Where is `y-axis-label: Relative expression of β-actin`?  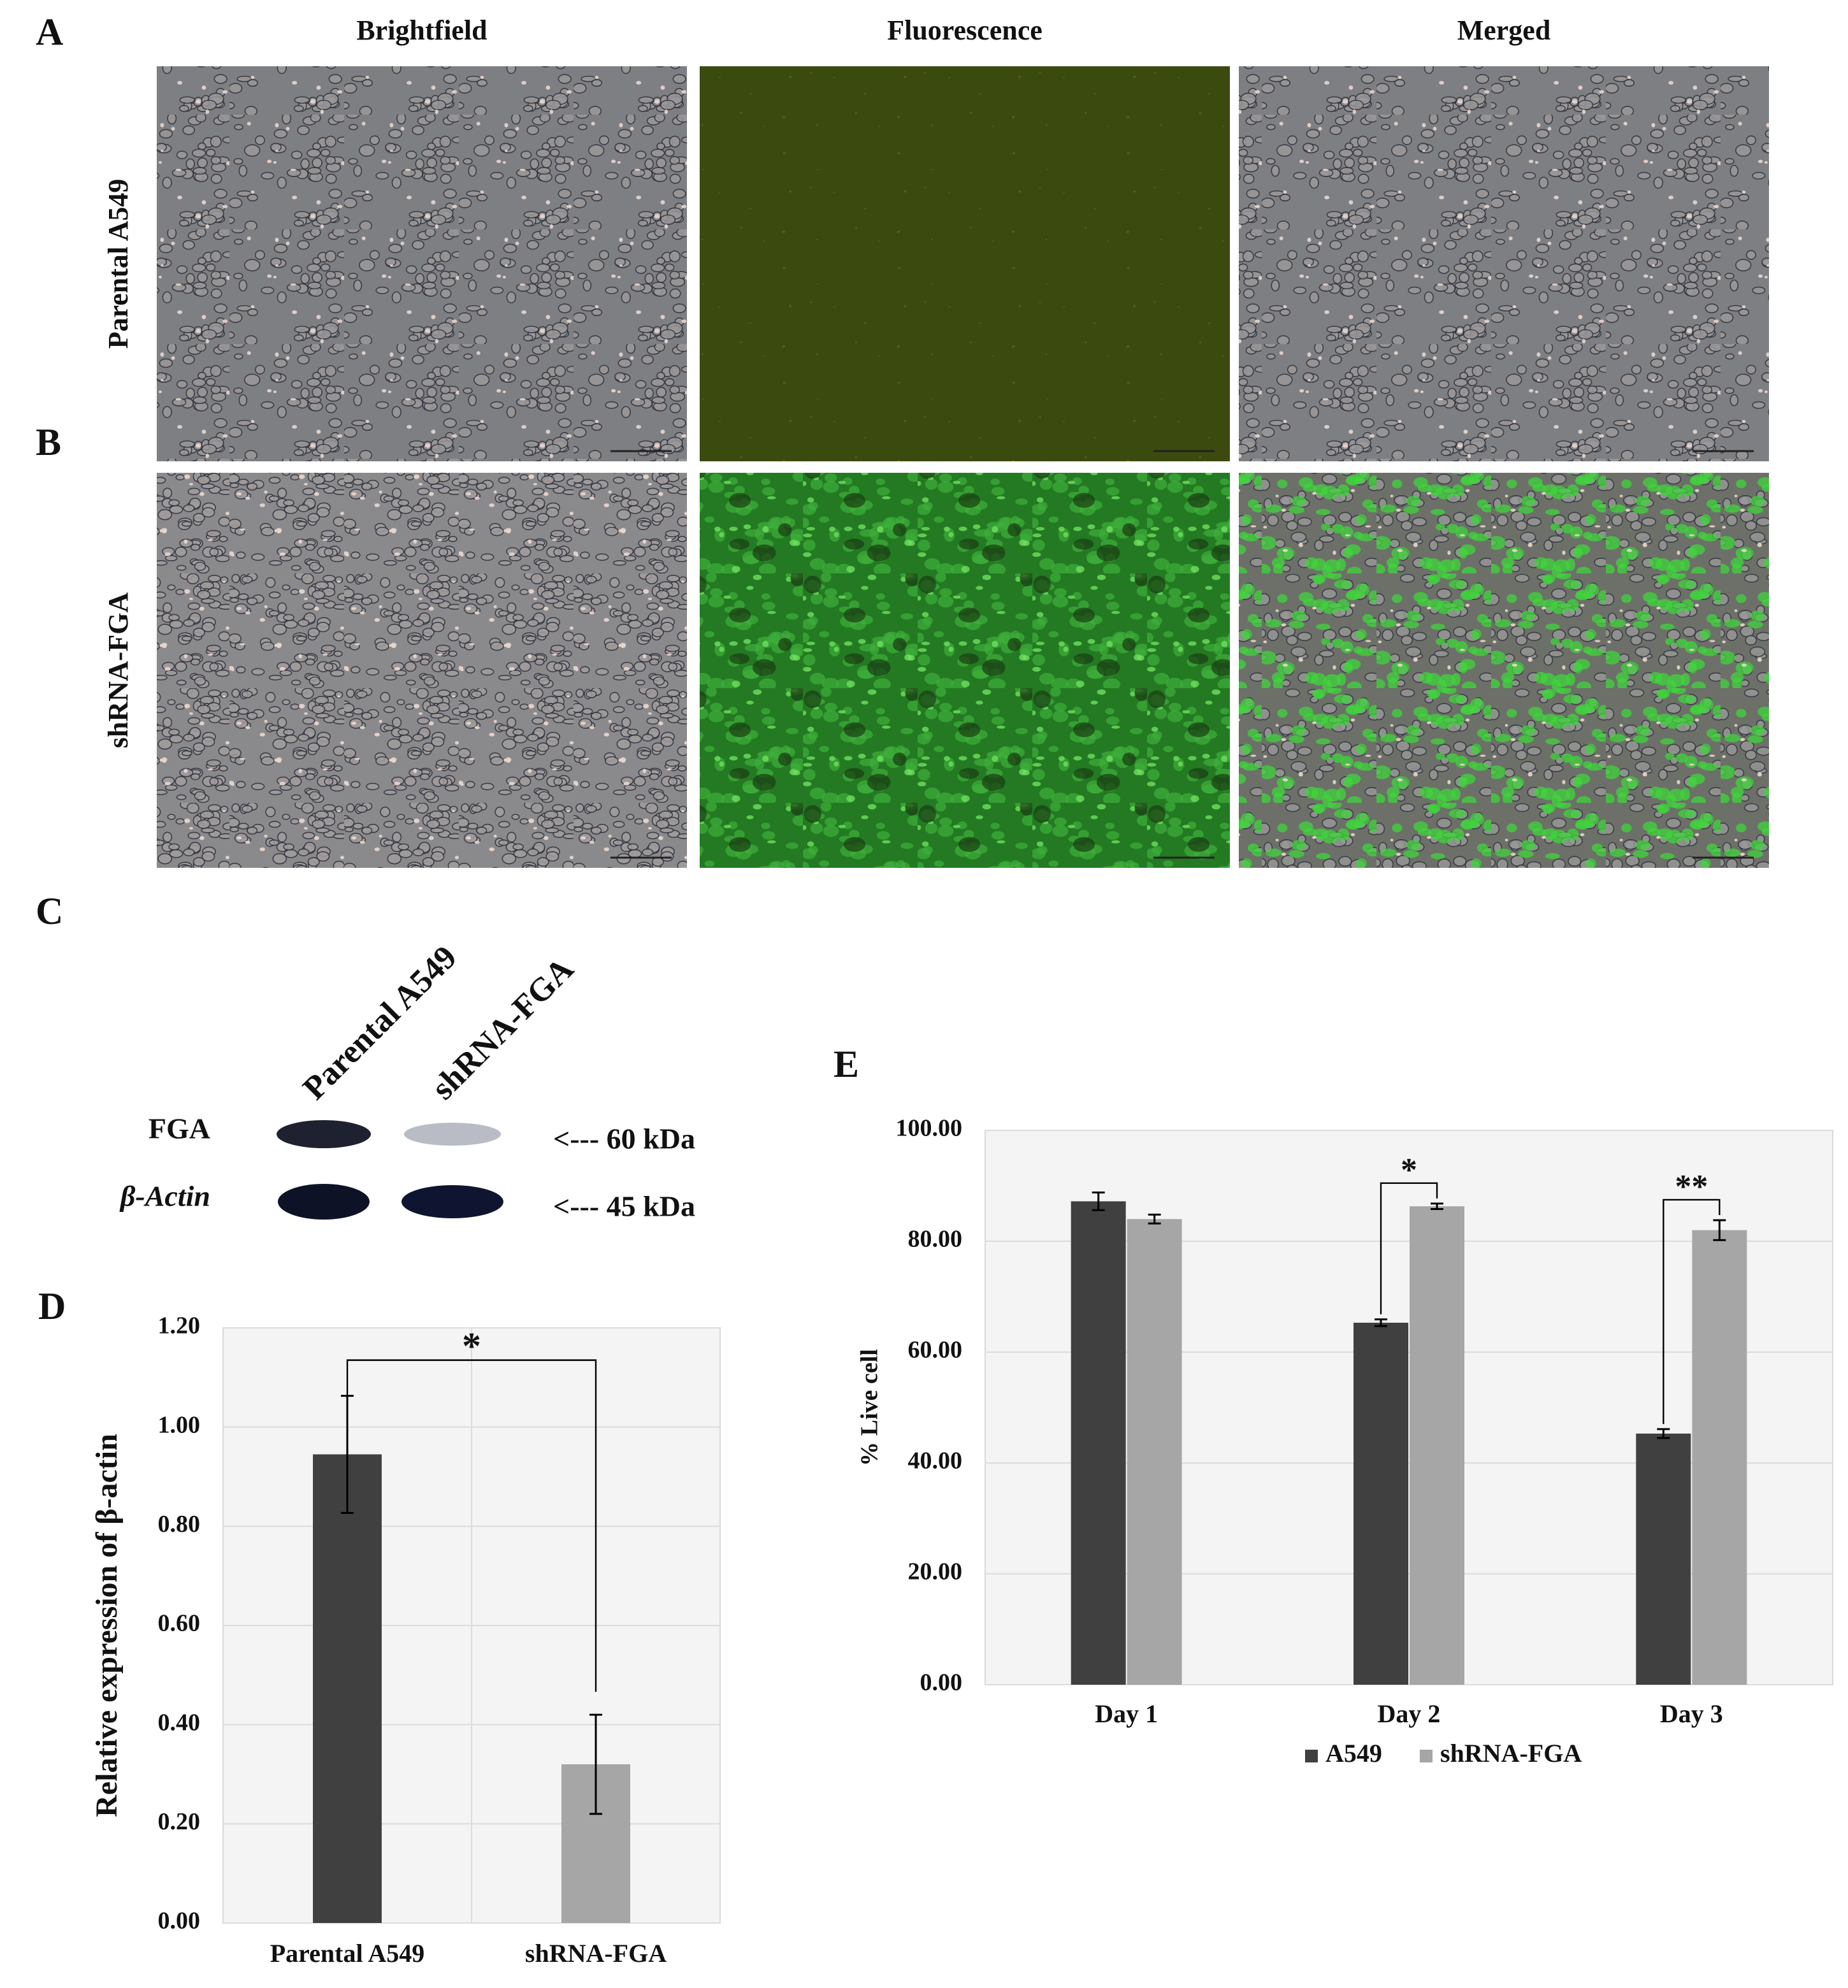 y-axis-label: Relative expression of β-actin is located at coordinates (107, 1625).